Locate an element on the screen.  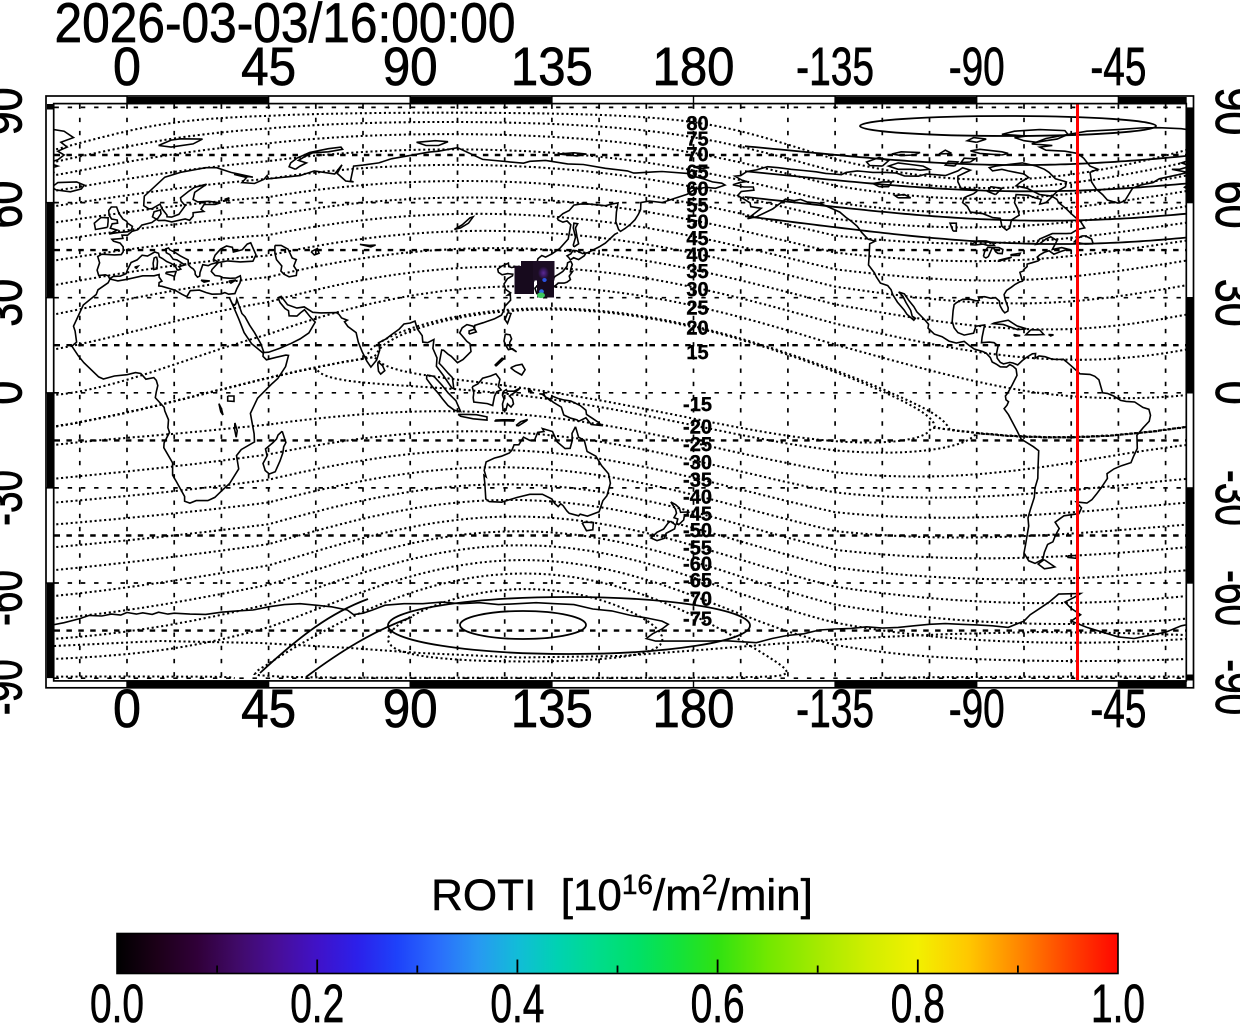
svg-text: 40 is located at coordinates (697, 256).